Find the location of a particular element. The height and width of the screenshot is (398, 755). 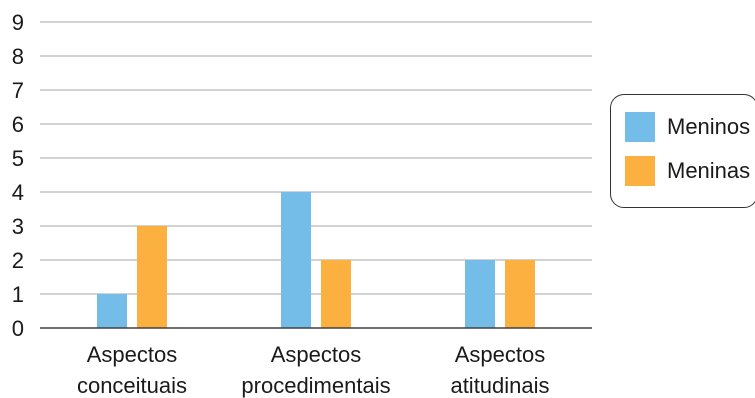

legend-label-meninos: Meninos is located at coordinates (709, 126).